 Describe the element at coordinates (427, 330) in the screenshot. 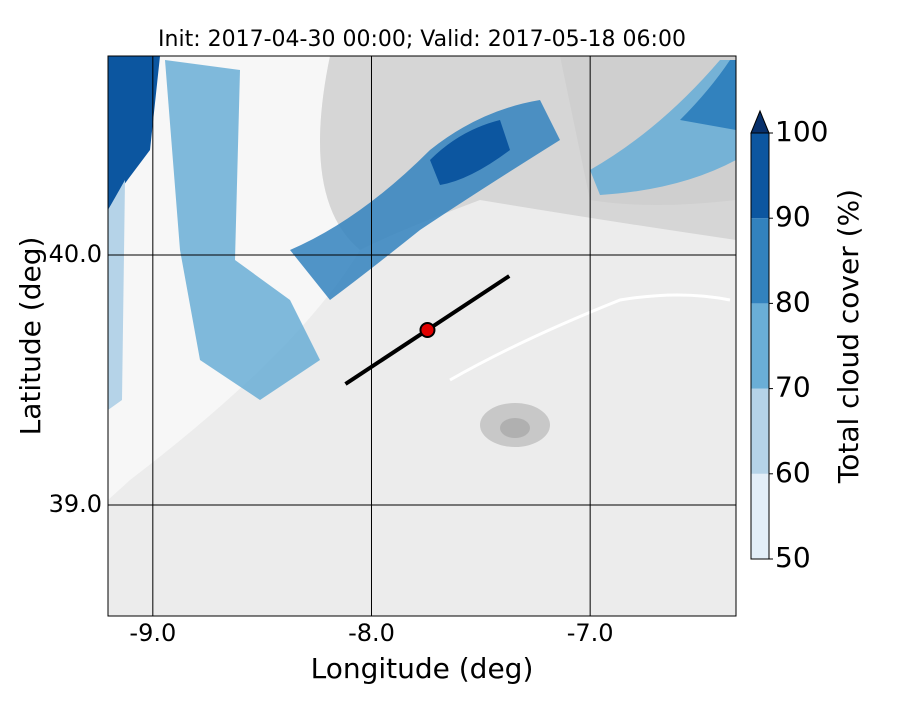

I see `location-point` at that location.